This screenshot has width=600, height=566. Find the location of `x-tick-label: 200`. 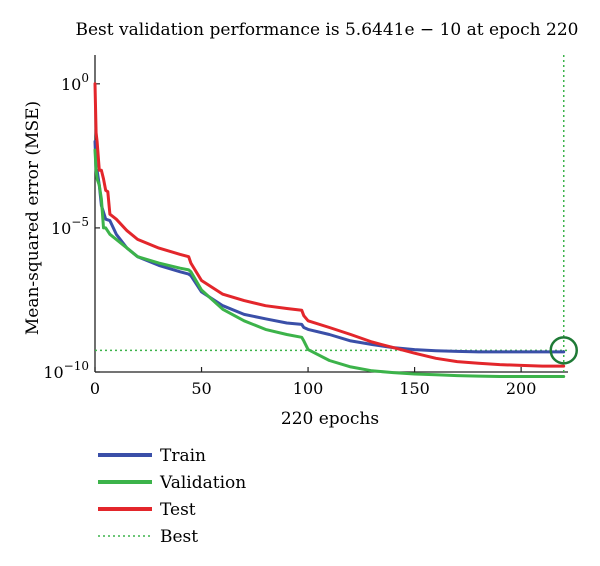

x-tick-label: 200 is located at coordinates (521, 388).